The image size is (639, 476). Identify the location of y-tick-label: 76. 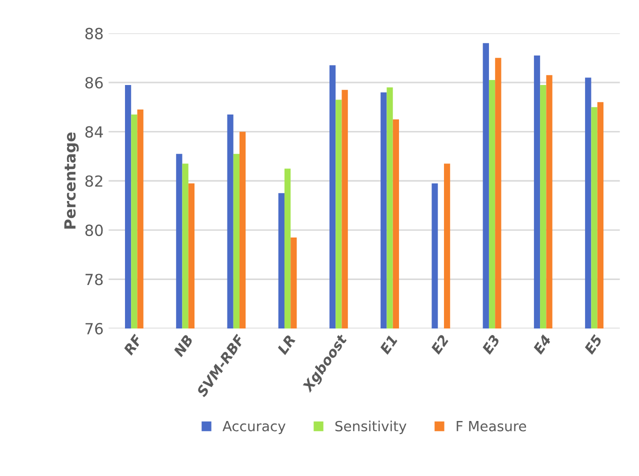
(94, 328).